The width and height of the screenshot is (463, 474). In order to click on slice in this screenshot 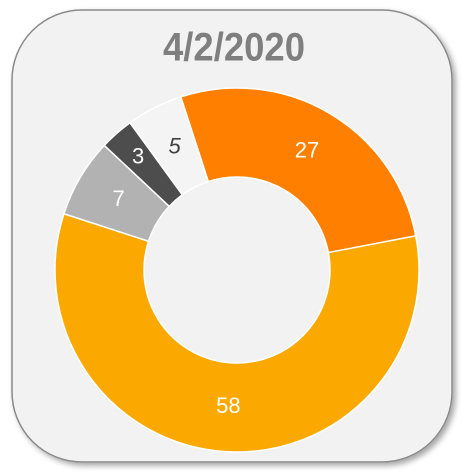, I will do `click(169, 145)`.